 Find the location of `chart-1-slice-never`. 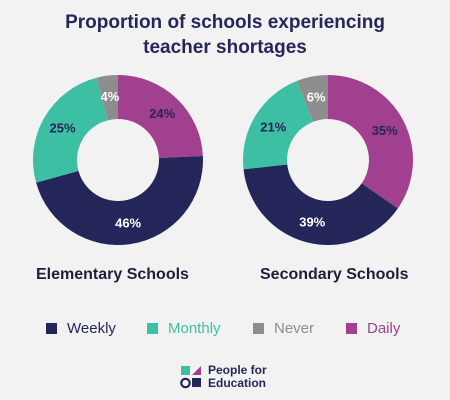

chart-1-slice-never is located at coordinates (312, 98).